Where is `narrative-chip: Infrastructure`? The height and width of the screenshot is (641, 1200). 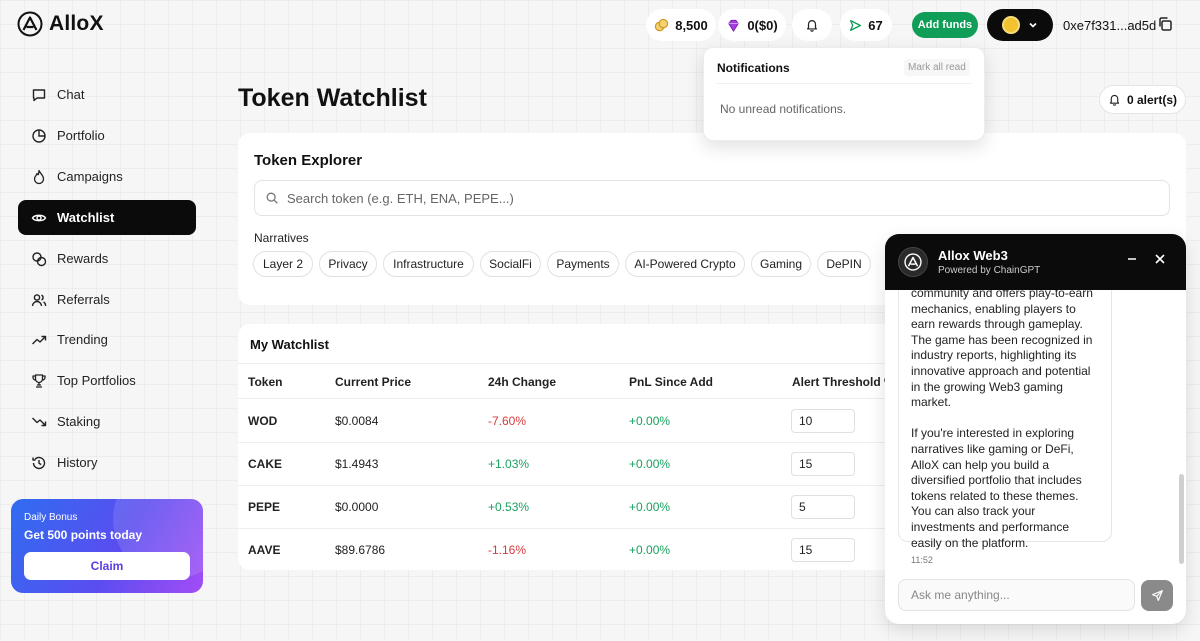
narrative-chip: Infrastructure is located at coordinates (428, 264).